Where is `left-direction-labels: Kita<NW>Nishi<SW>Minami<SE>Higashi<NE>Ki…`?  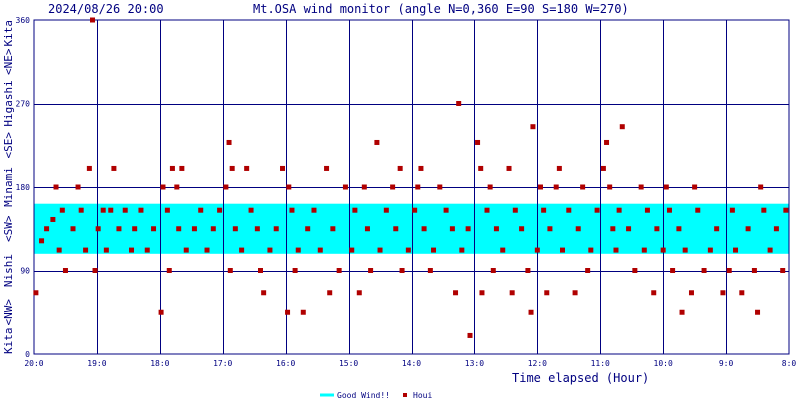 left-direction-labels: Kita<NW>Nishi<SW>Minami<SE>Higashi<NE>Ki… is located at coordinates (8, 187).